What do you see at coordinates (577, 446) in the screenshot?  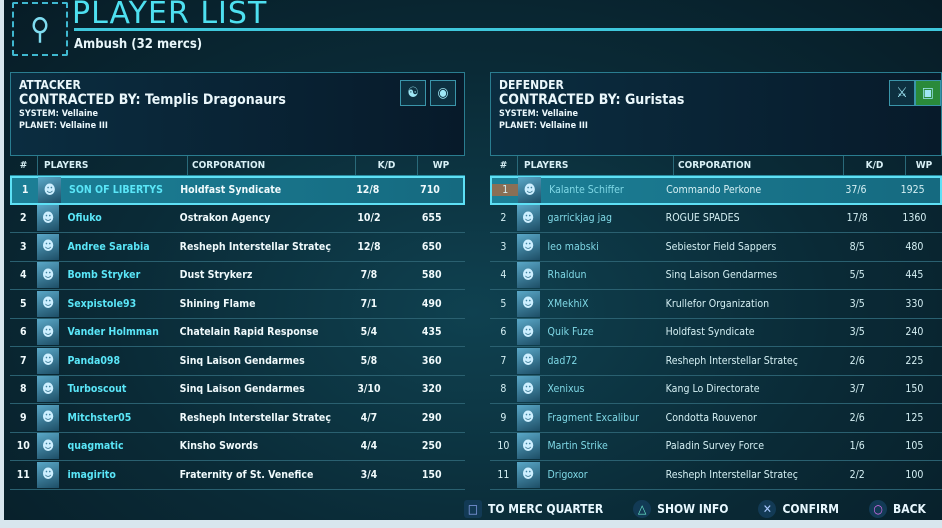 I see `player-name: Martin Strike` at bounding box center [577, 446].